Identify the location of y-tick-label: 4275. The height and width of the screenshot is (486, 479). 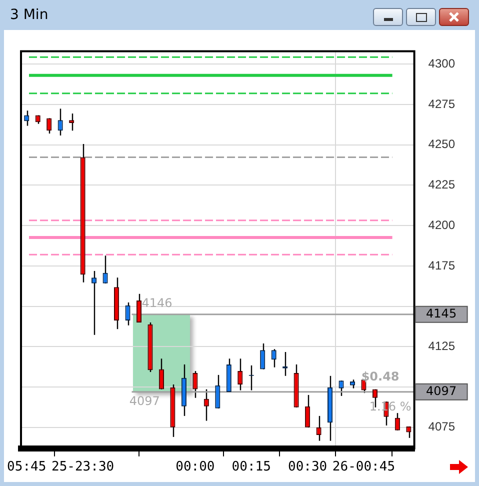
(442, 103).